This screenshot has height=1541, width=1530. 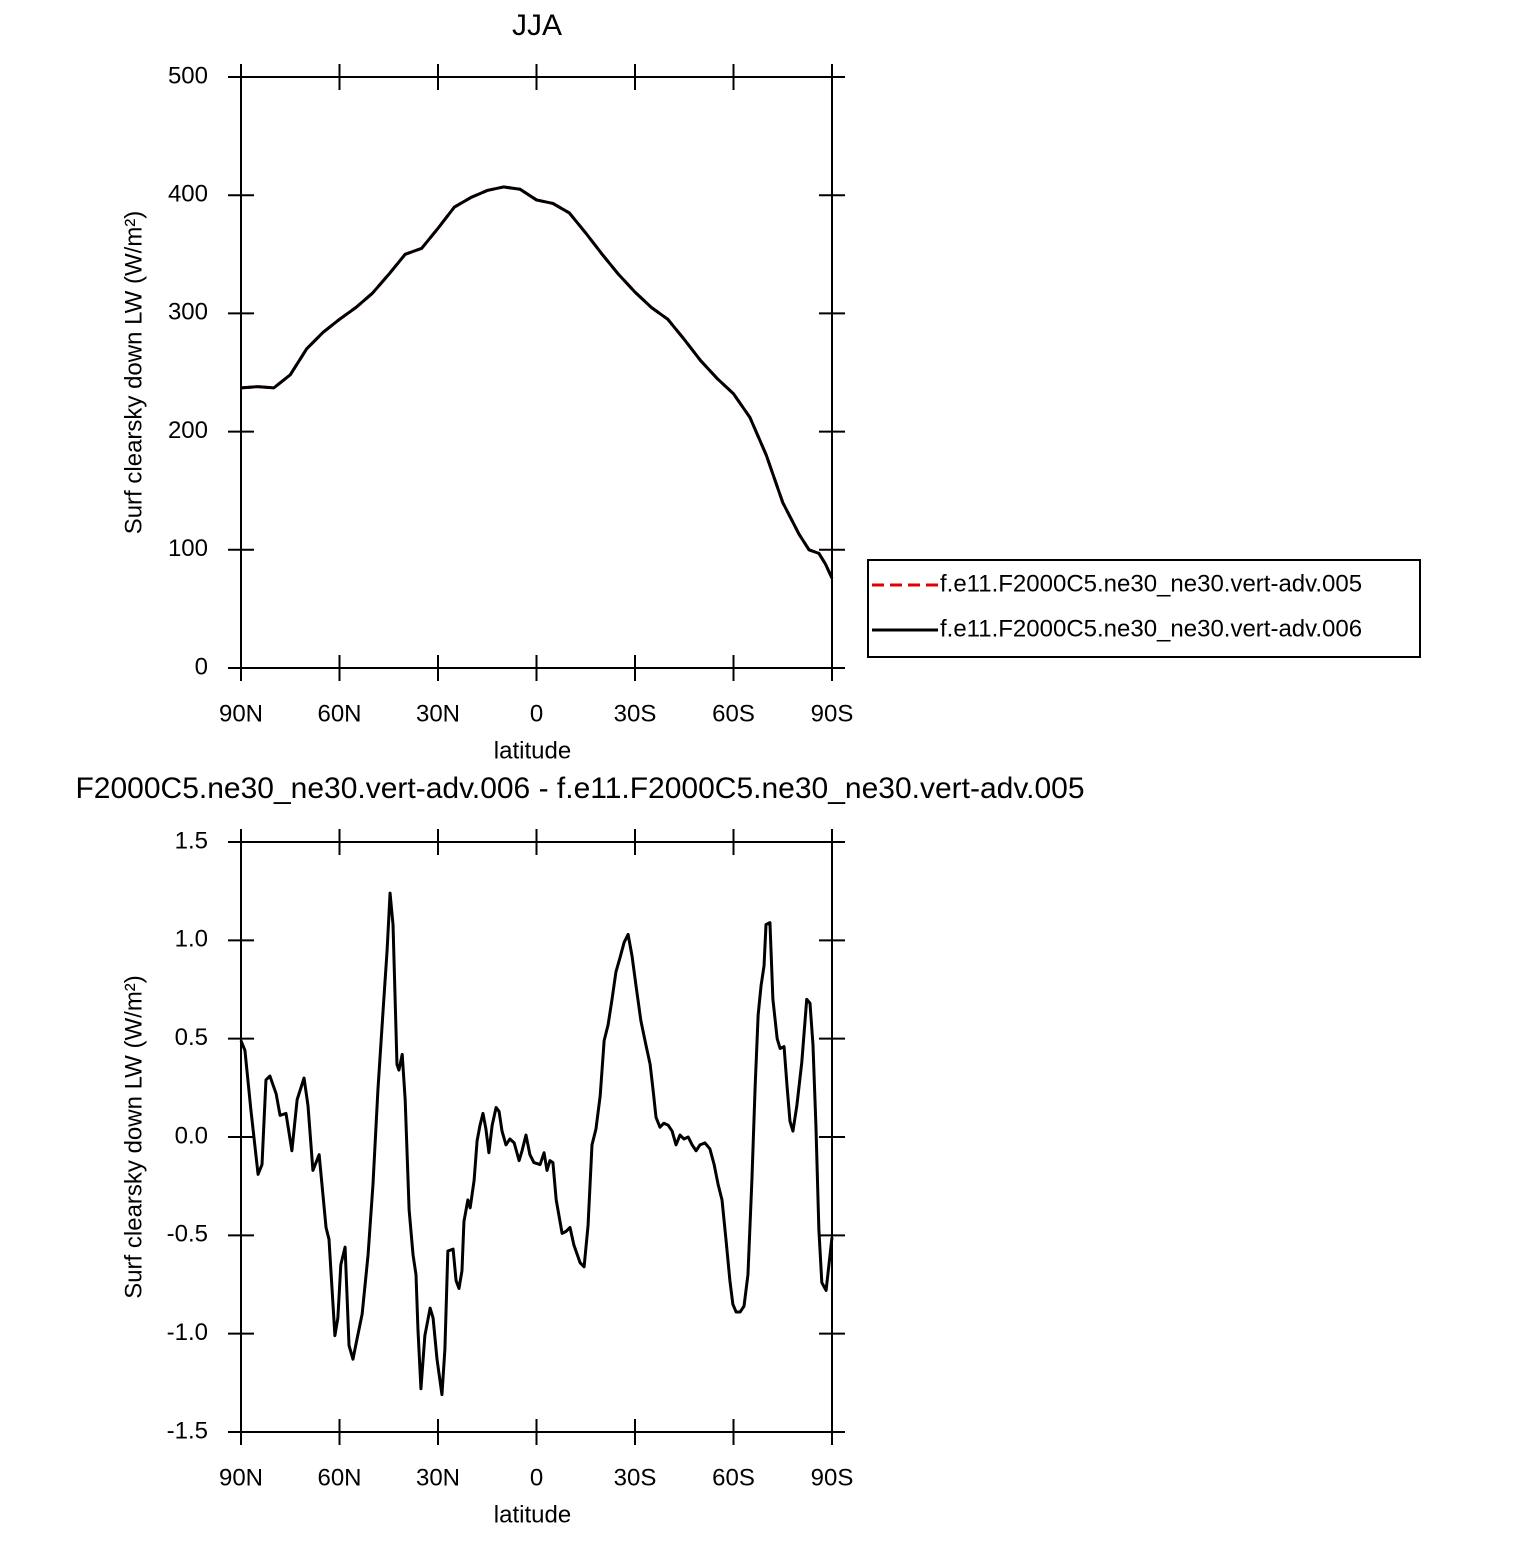 What do you see at coordinates (188, 548) in the screenshot?
I see `y-tick-label: 100` at bounding box center [188, 548].